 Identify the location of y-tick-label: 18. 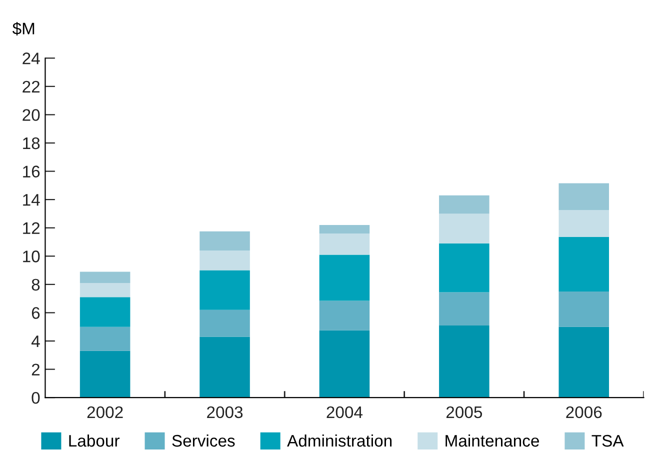
(31, 143).